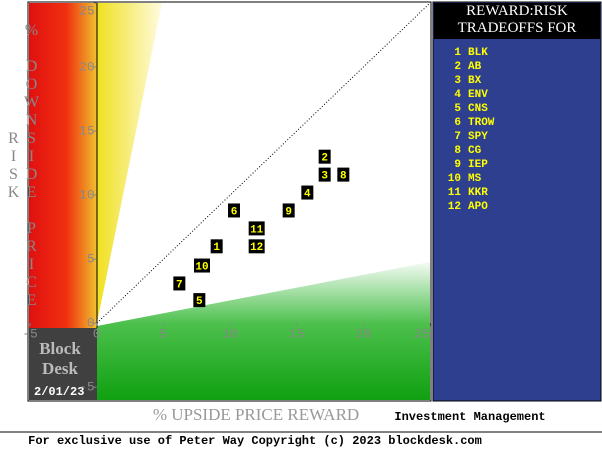  I want to click on x-axis-label: % UPSIDE PRICE REWARD, so click(256, 414).